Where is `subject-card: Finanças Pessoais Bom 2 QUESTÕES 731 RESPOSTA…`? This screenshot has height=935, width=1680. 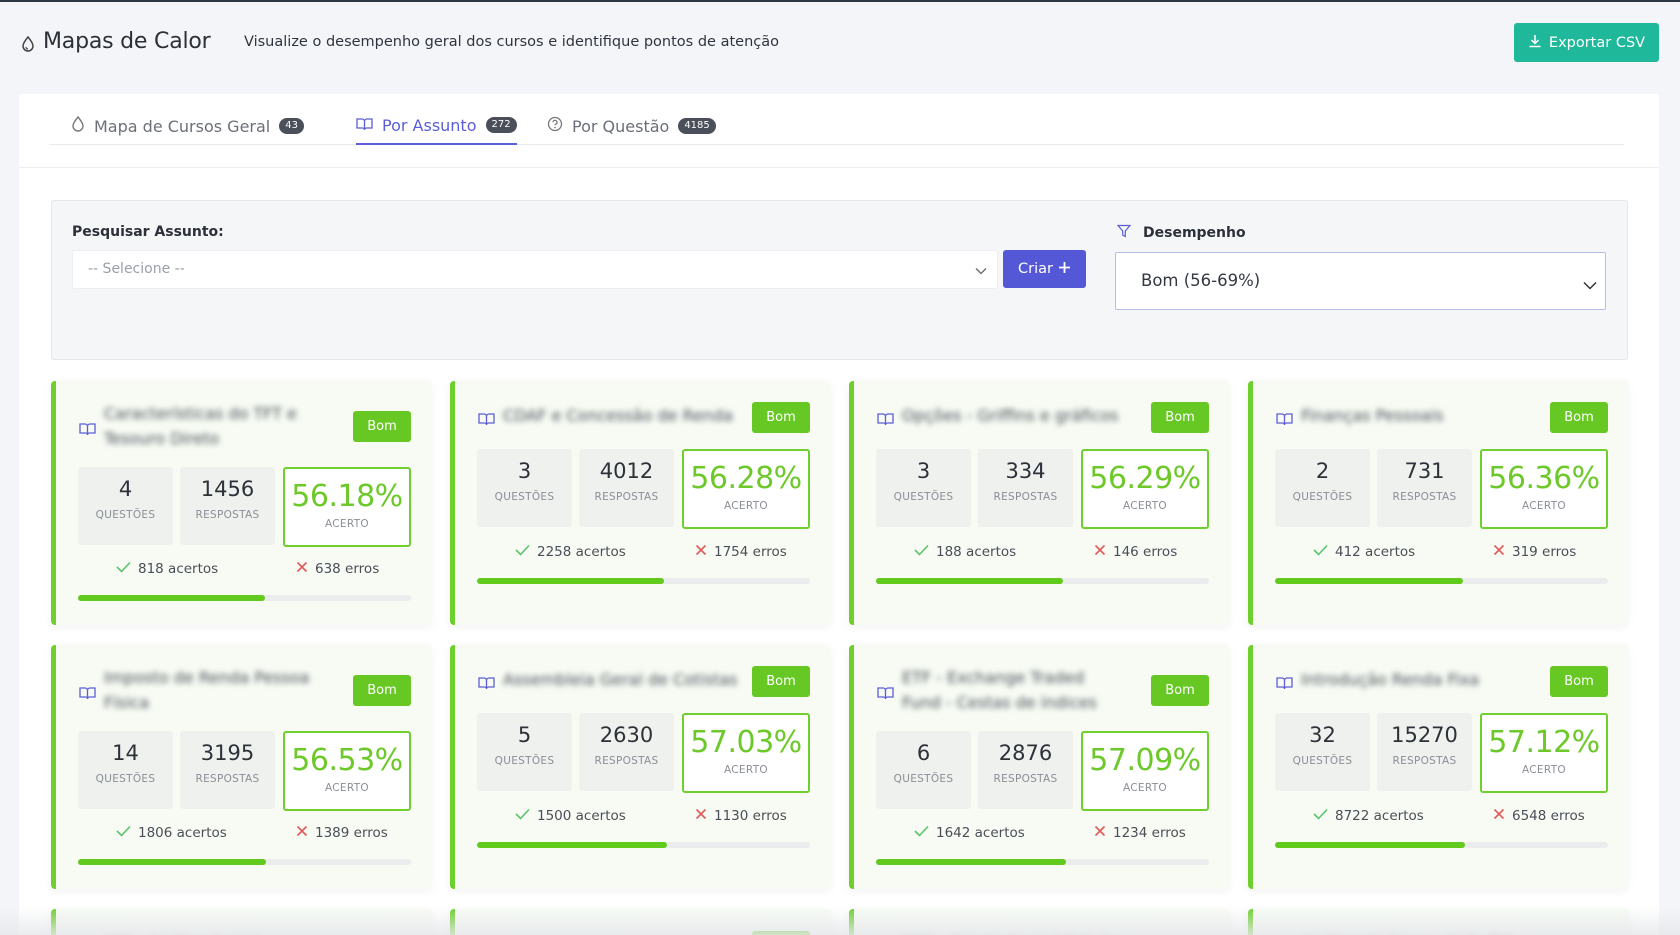
subject-card: Finanças Pessoais Bom 2 QUESTÕES 731 RESPOSTA… is located at coordinates (1438, 503).